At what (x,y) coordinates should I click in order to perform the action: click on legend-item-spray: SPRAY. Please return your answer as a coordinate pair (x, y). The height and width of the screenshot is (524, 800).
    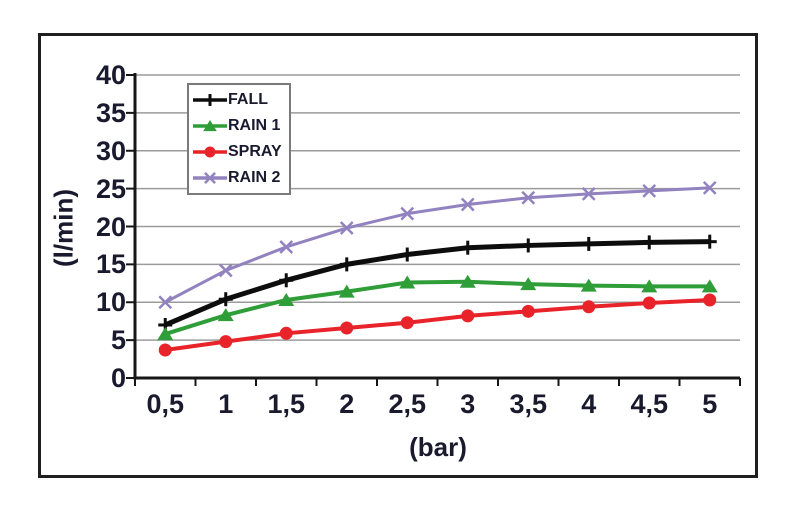
    Looking at the image, I should click on (241, 152).